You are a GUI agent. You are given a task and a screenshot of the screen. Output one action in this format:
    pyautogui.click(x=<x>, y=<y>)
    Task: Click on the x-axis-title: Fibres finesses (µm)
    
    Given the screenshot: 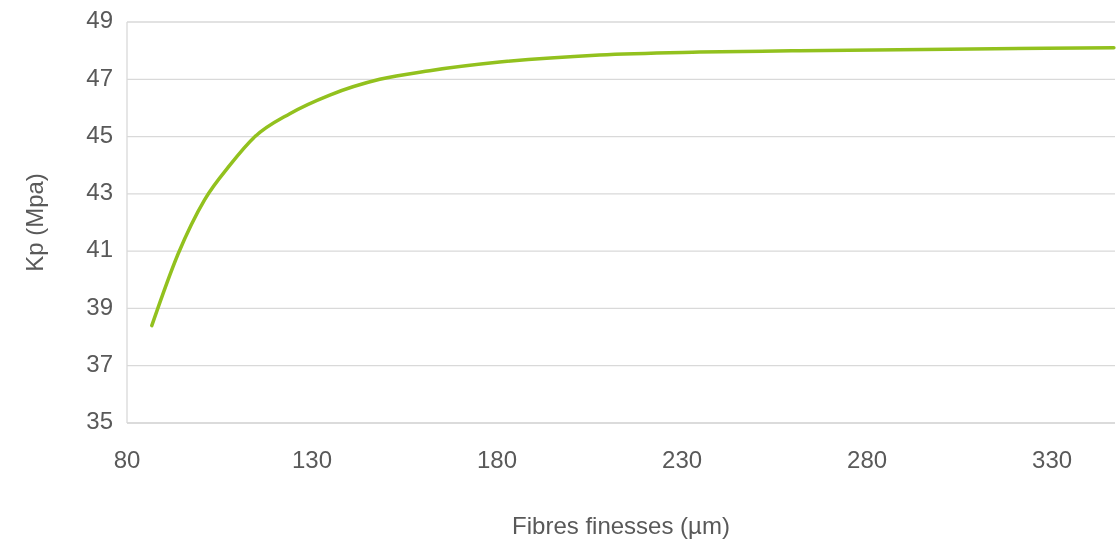 What is the action you would take?
    pyautogui.click(x=621, y=525)
    